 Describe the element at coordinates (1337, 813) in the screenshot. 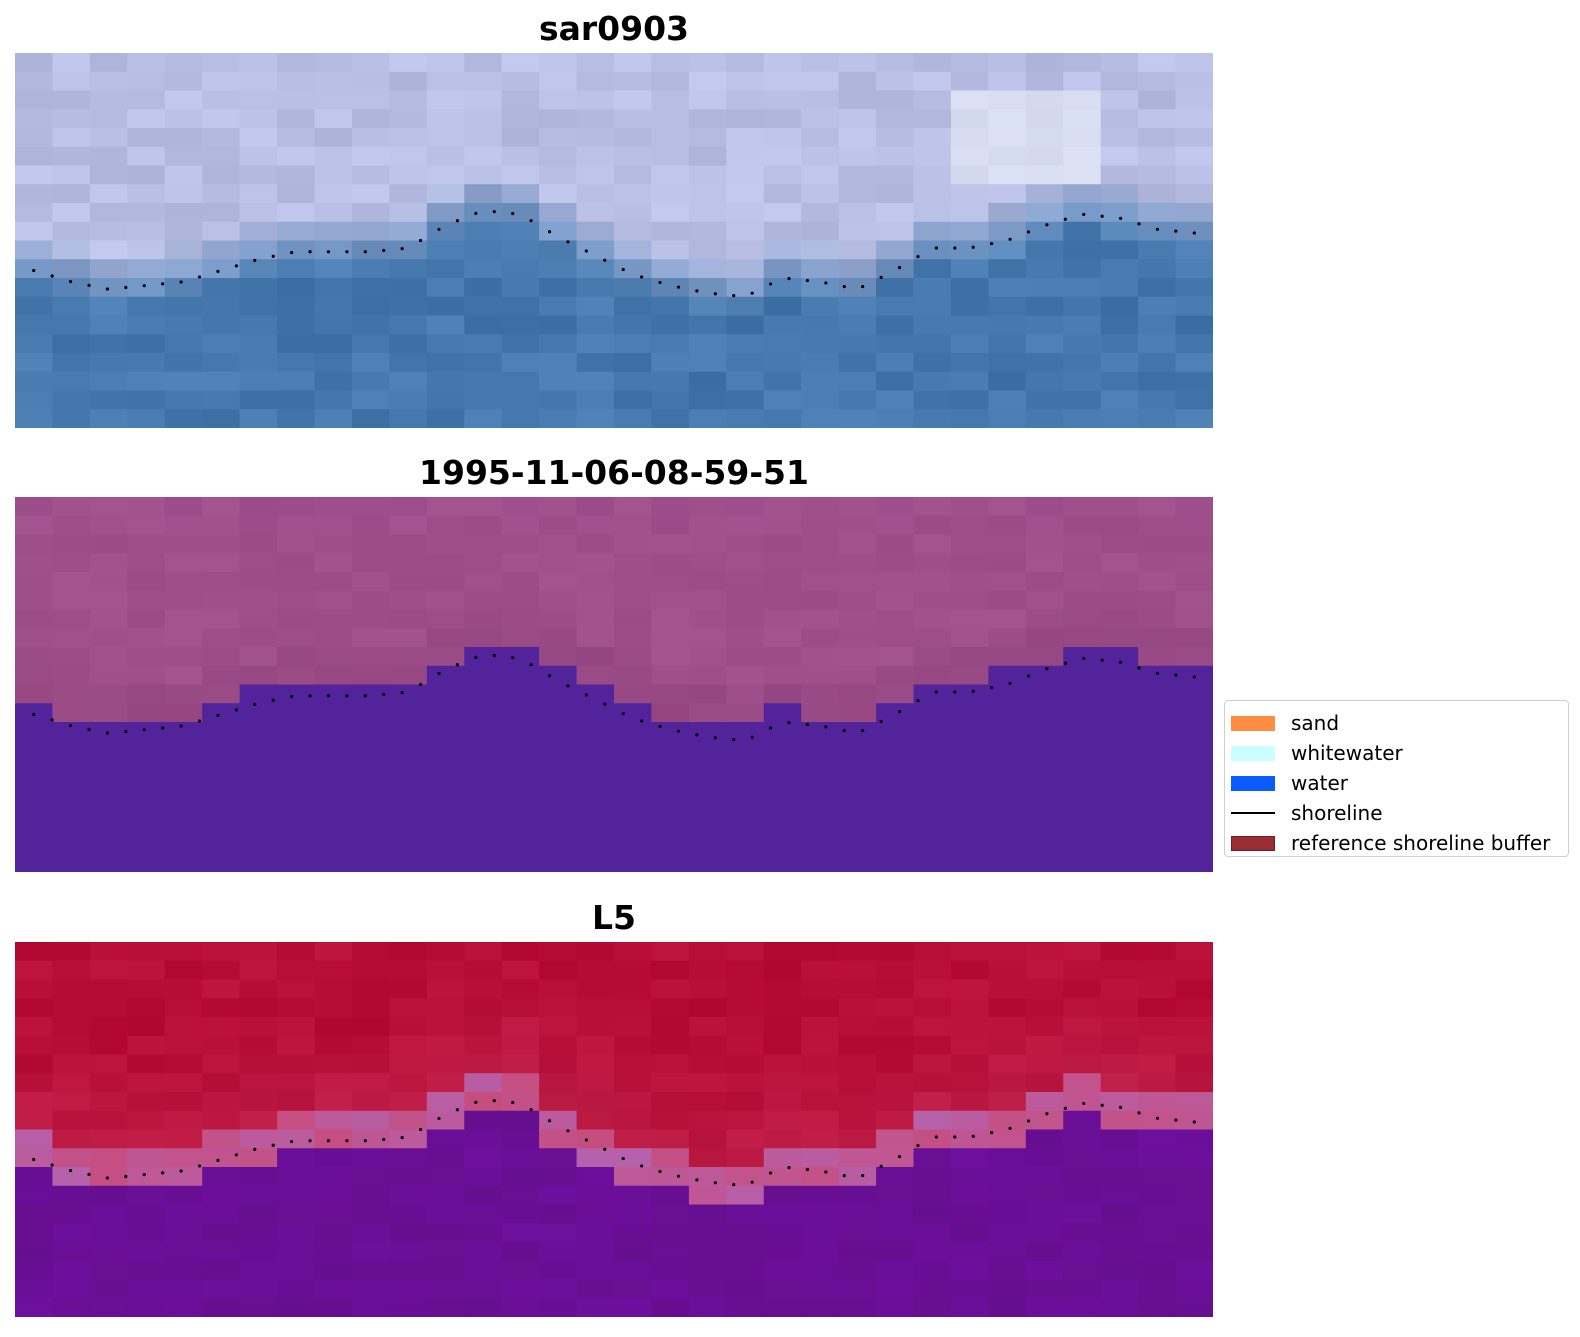

I see `legend-label: shoreline` at that location.